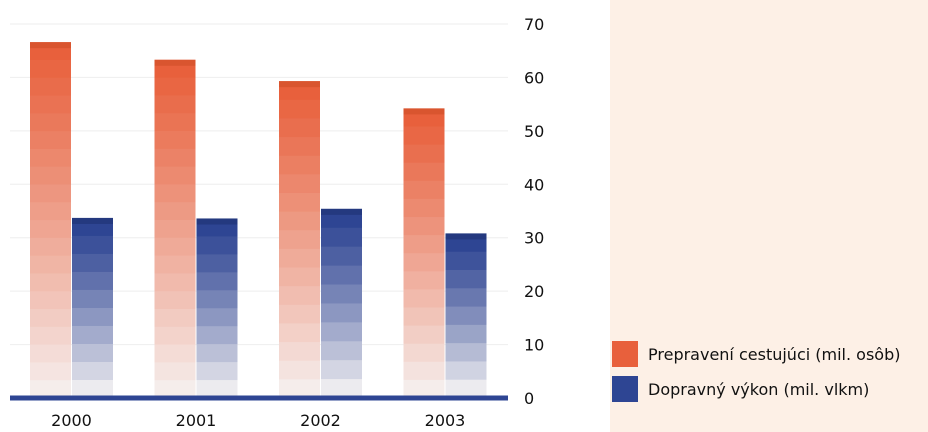  What do you see at coordinates (534, 211) in the screenshot?
I see `y-axis-ticks: 0 10 20 30 40 50 60 70` at bounding box center [534, 211].